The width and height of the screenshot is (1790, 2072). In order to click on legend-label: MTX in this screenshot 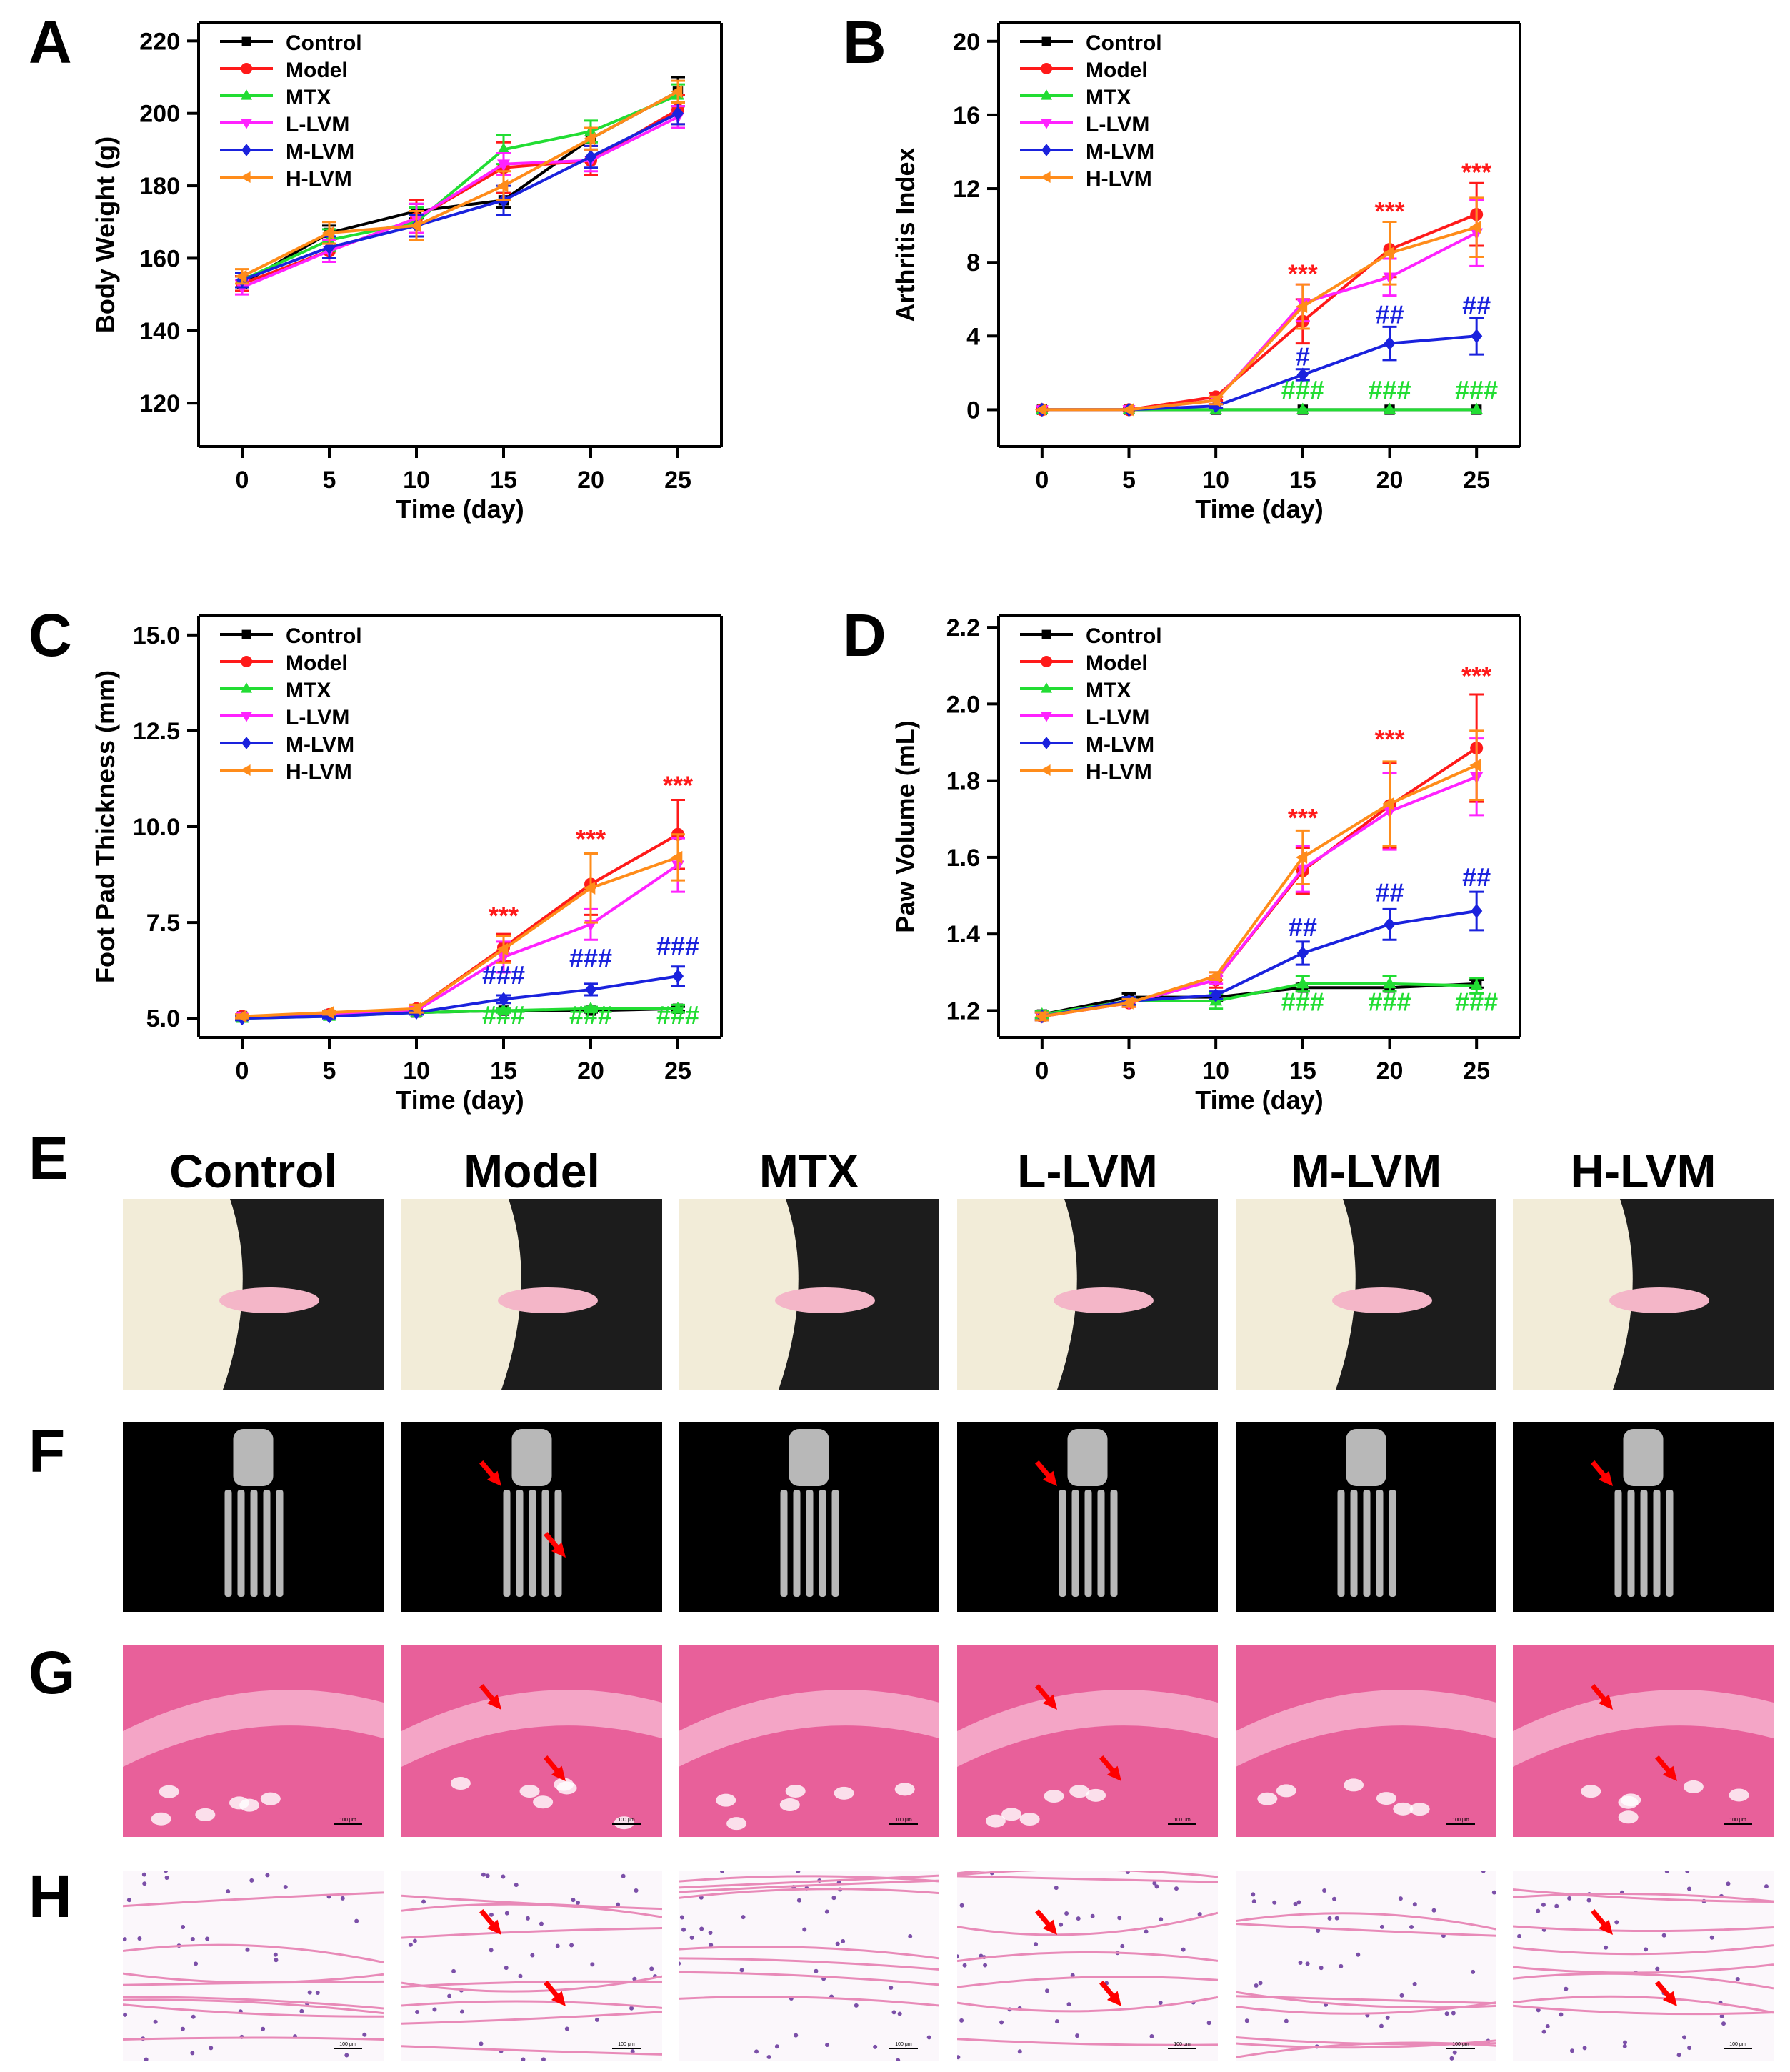, I will do `click(1108, 97)`.